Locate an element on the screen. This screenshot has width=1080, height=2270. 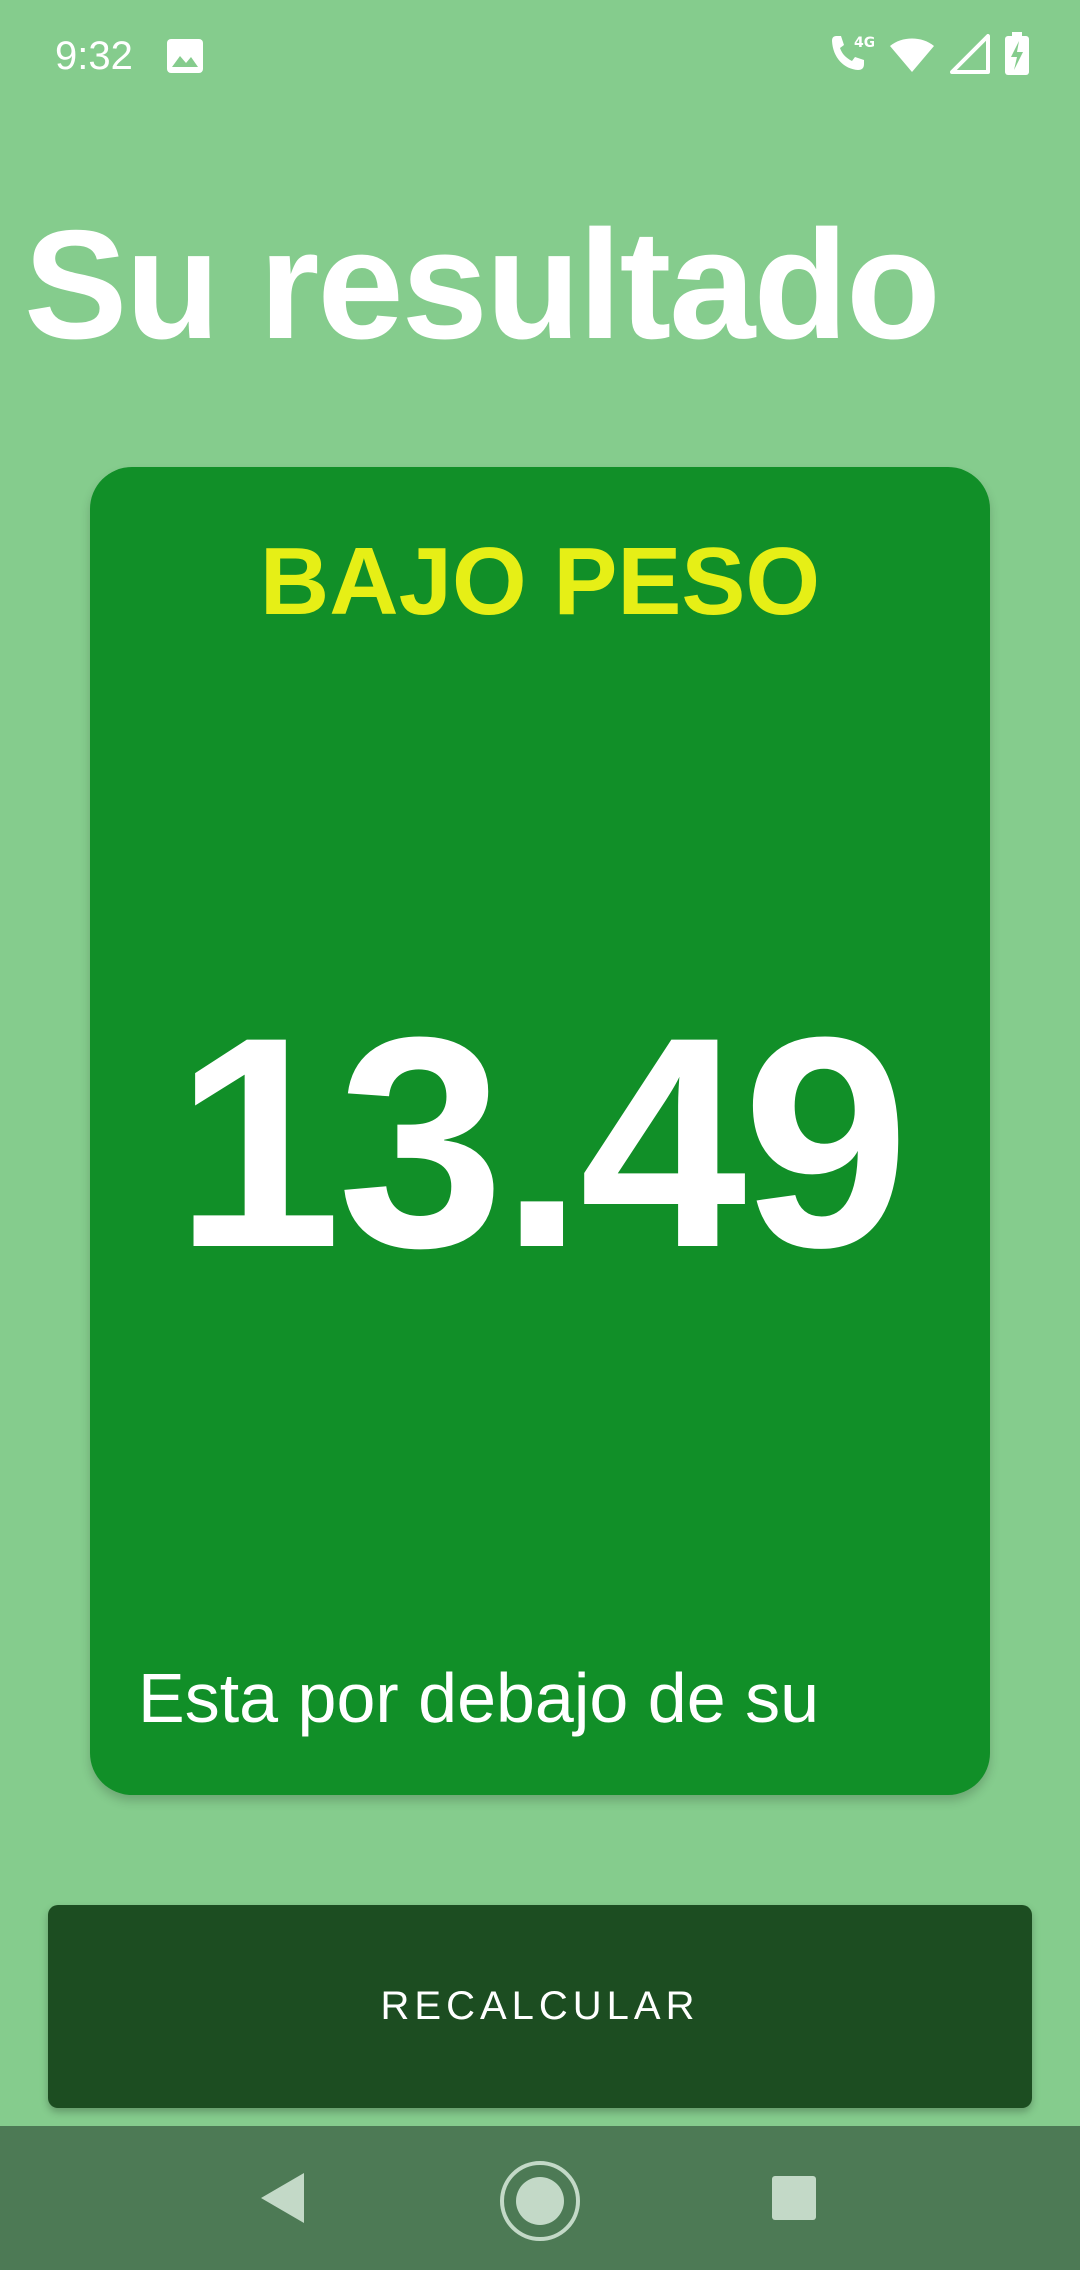
navigation-bar is located at coordinates (540, 2198).